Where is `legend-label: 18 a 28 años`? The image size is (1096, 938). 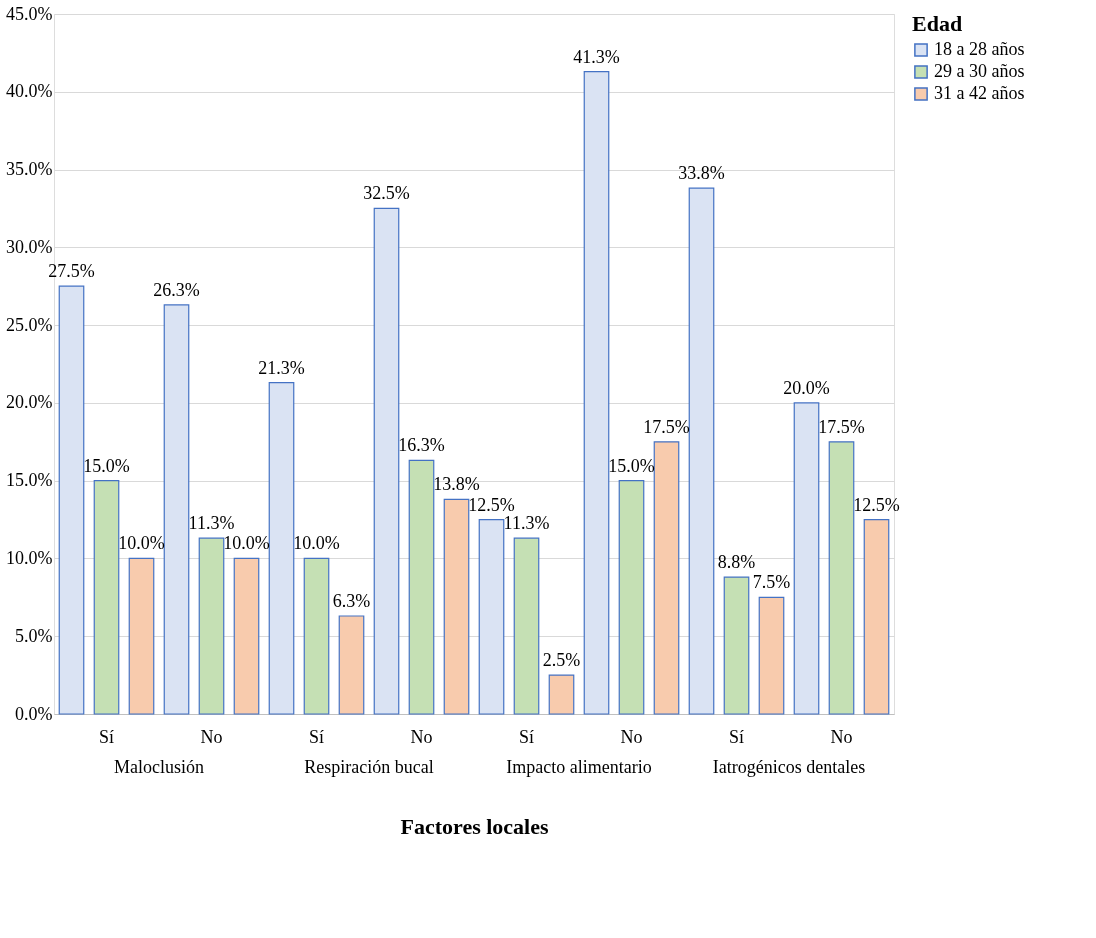
legend-label: 18 a 28 años is located at coordinates (979, 49).